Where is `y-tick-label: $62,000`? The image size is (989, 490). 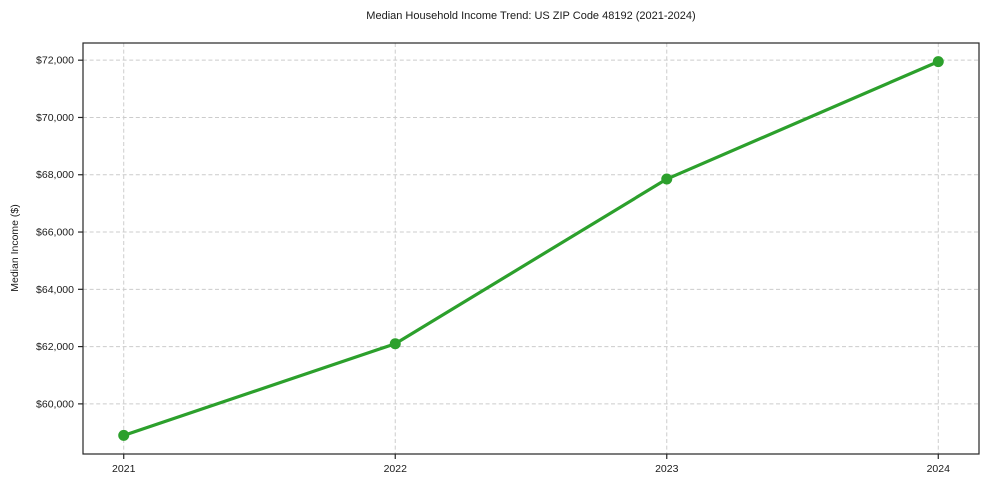 y-tick-label: $62,000 is located at coordinates (55, 347).